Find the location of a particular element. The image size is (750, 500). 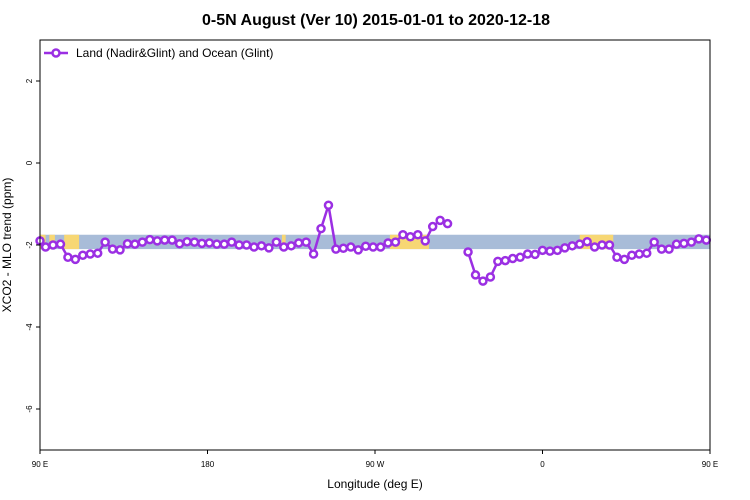

x-axis-label: Longitude (deg E) is located at coordinates (374, 484).